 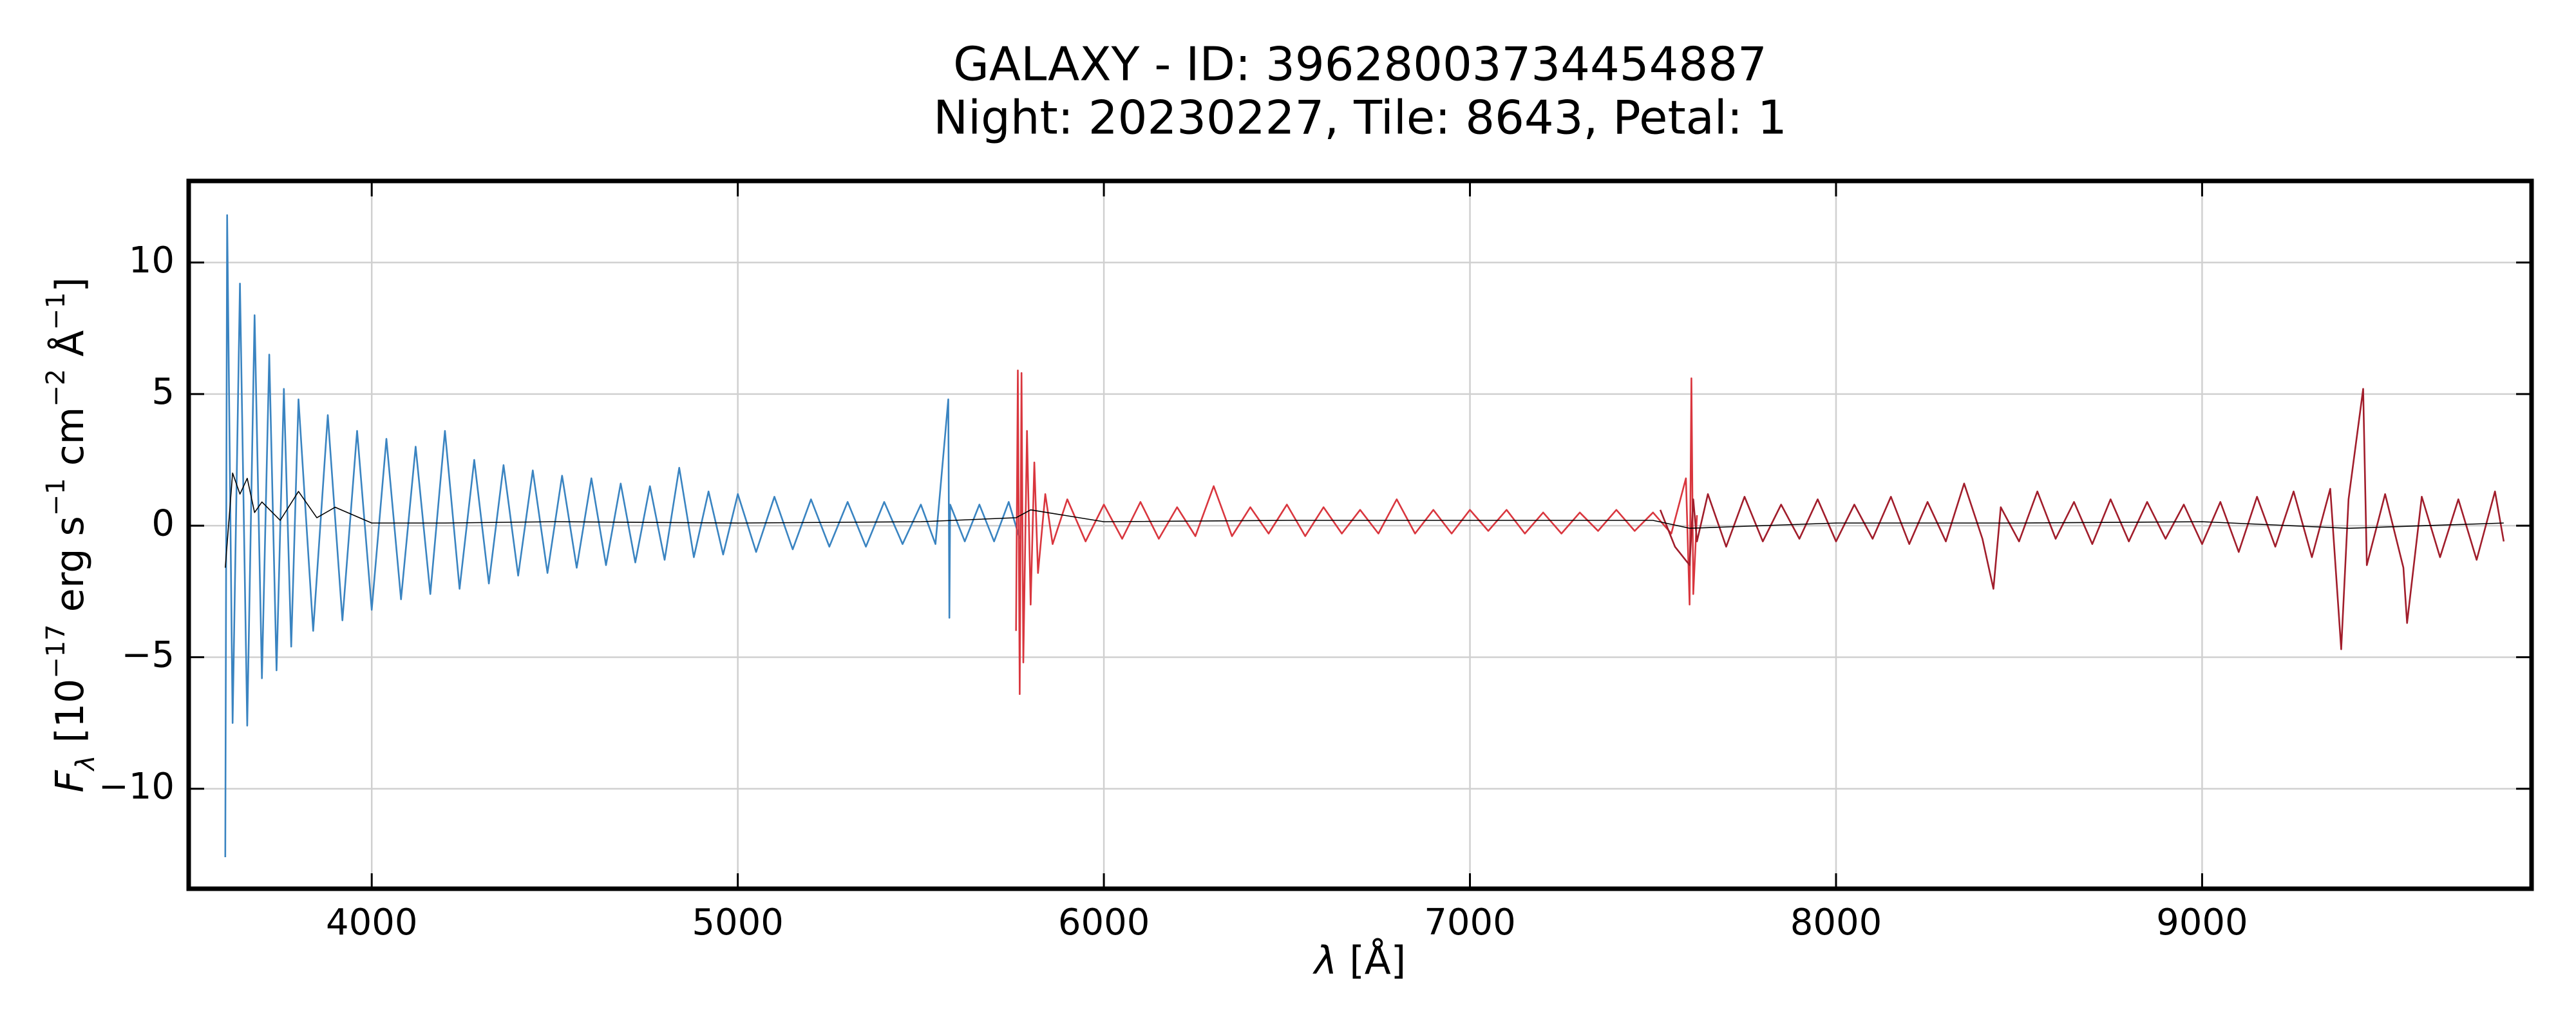 I want to click on x-tick-label: 6000, so click(x=1104, y=922).